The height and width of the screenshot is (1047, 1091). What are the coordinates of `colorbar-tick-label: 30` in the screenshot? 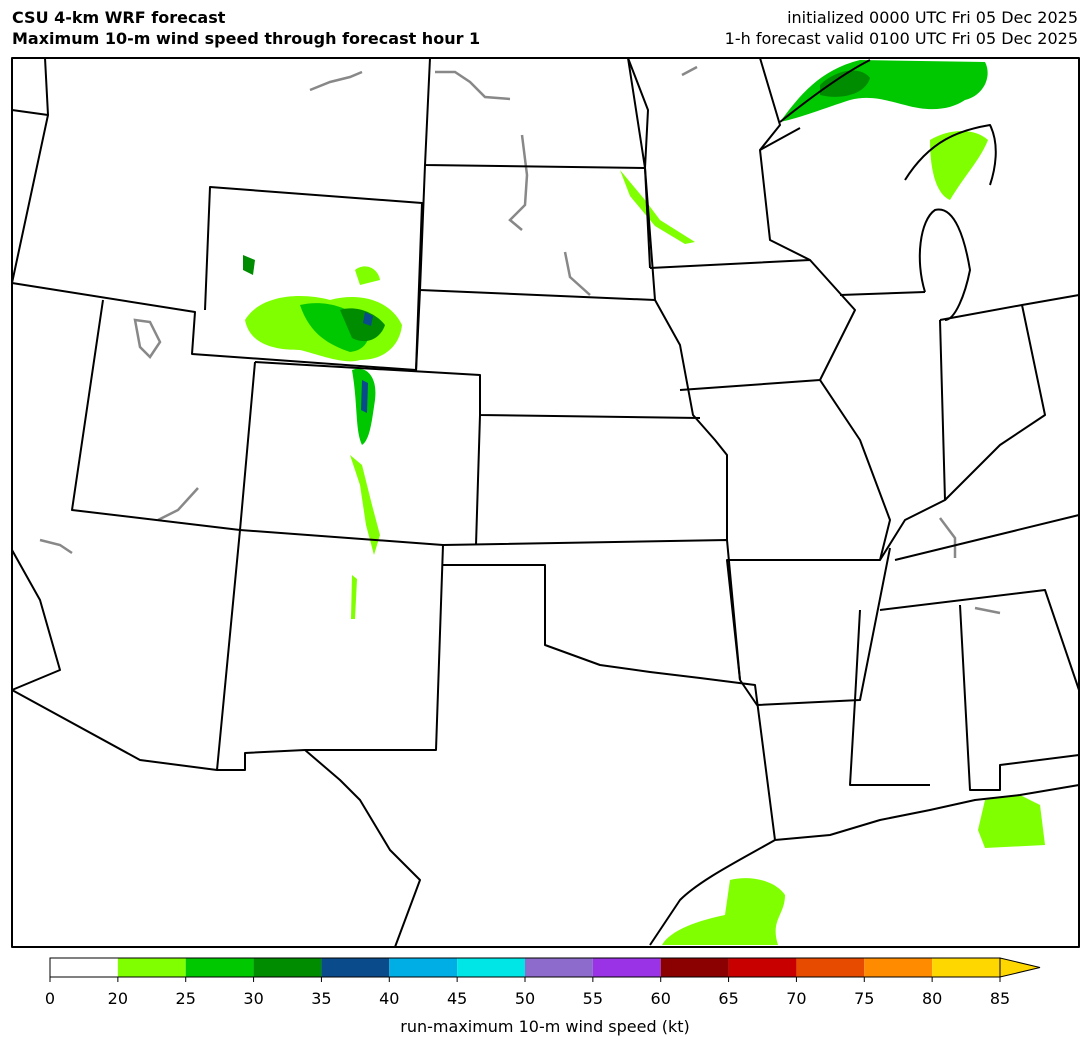 It's located at (253, 998).